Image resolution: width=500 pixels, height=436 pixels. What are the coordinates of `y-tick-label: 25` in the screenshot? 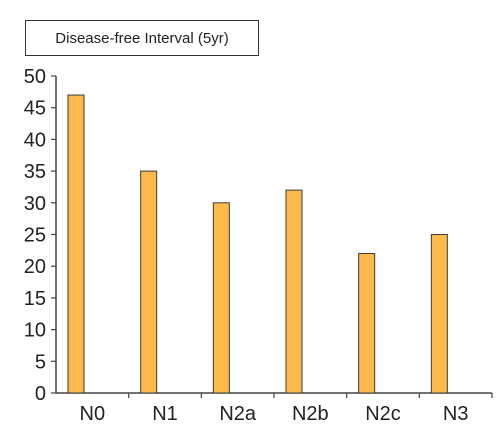 It's located at (35, 236).